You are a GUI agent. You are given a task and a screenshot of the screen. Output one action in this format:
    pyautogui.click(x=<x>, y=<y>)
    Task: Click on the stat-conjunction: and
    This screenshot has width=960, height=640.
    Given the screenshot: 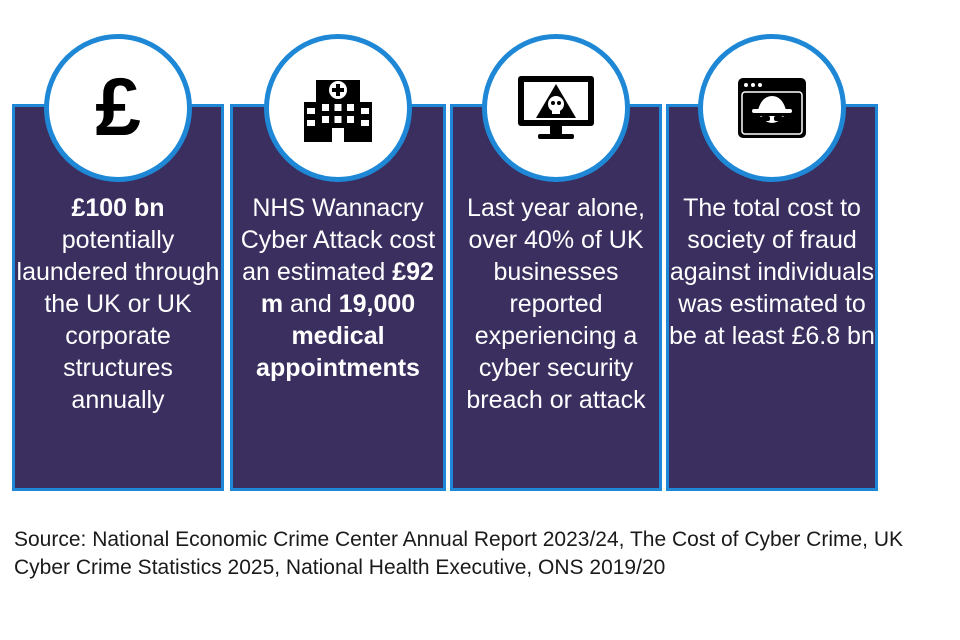 What is the action you would take?
    pyautogui.click(x=311, y=304)
    